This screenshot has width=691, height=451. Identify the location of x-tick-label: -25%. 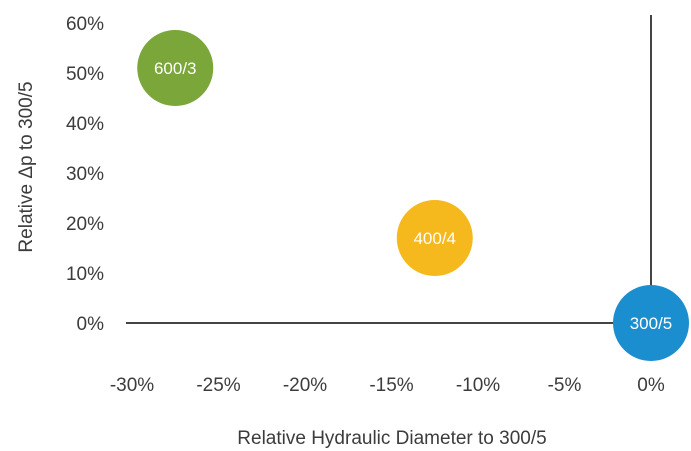
(218, 385).